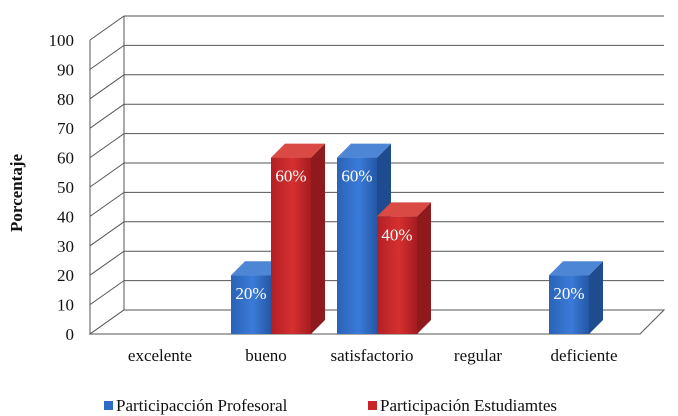 This screenshot has height=416, width=678. I want to click on y-axis-ticks: 0 10 20 30 40 50 60 70 80 90 100, so click(62, 187).